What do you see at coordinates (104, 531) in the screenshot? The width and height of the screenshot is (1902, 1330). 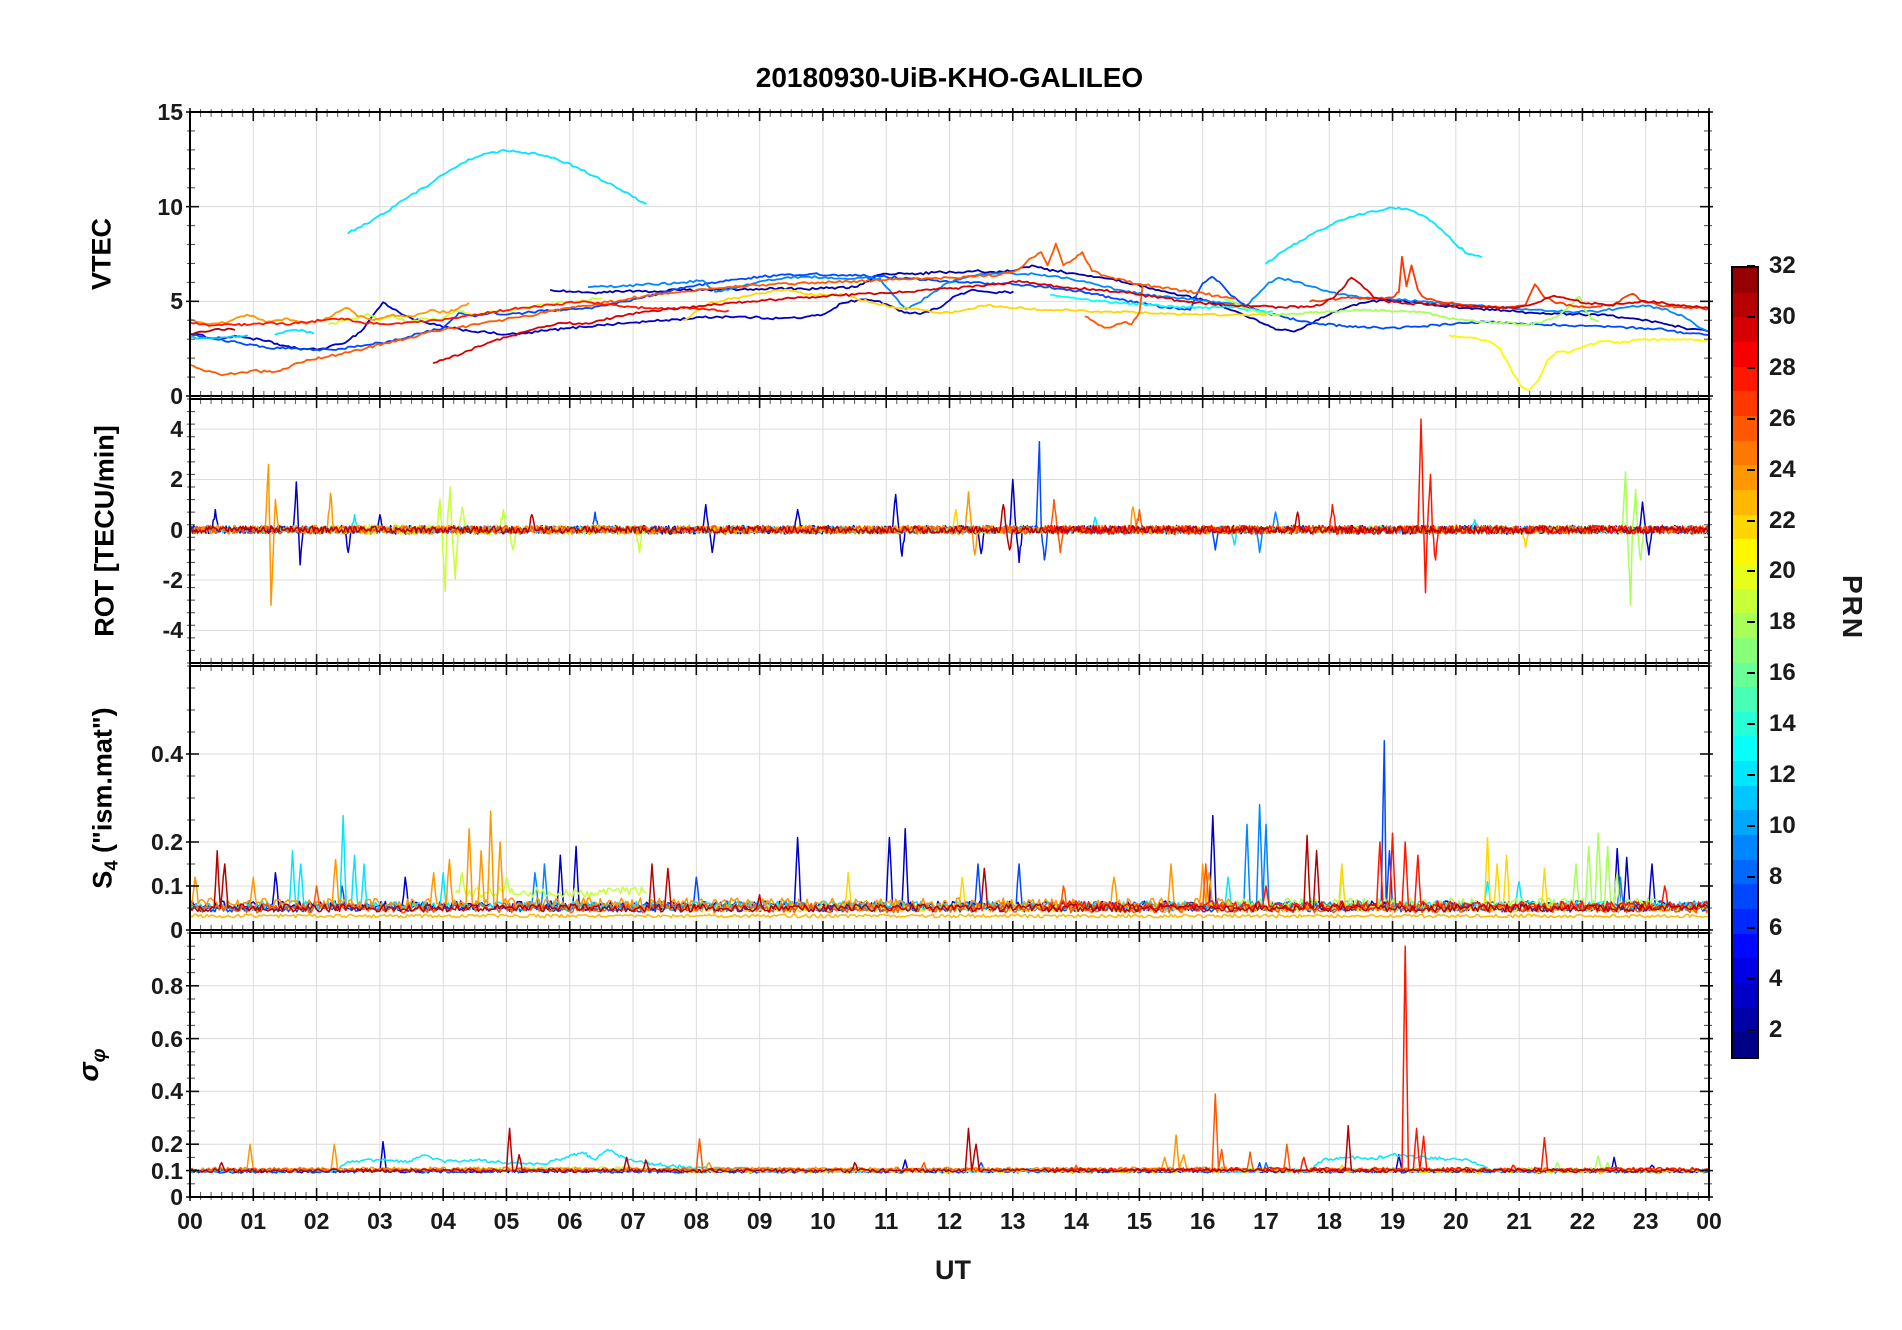 I see `y-axis-title-rot: ROT [TECU/min]` at bounding box center [104, 531].